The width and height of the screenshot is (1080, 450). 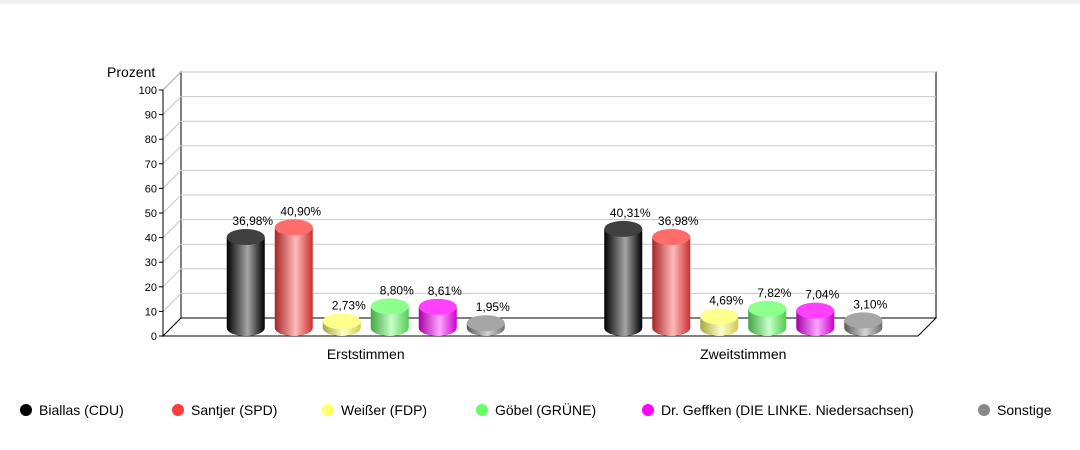 I want to click on legend-label: Weißer (FDP), so click(x=384, y=410).